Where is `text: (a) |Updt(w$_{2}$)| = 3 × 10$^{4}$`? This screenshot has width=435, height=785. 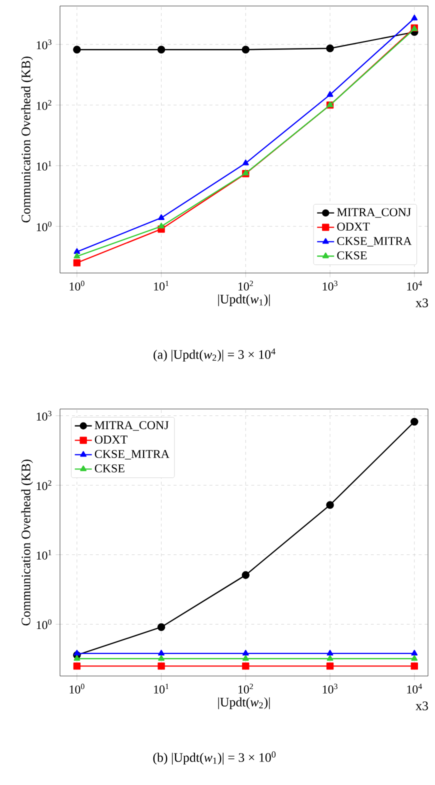 text: (a) |Updt(w$_{2}$)| = 3 × 10$^{4}$ is located at coordinates (215, 355).